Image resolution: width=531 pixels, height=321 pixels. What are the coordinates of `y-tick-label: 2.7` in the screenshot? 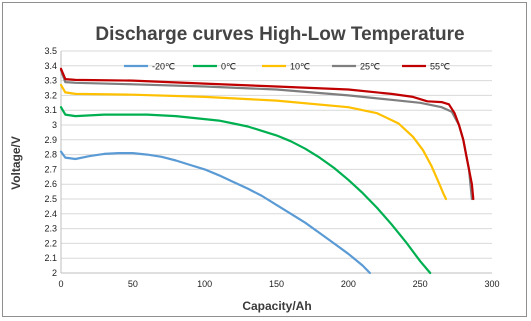 It's located at (50, 169).